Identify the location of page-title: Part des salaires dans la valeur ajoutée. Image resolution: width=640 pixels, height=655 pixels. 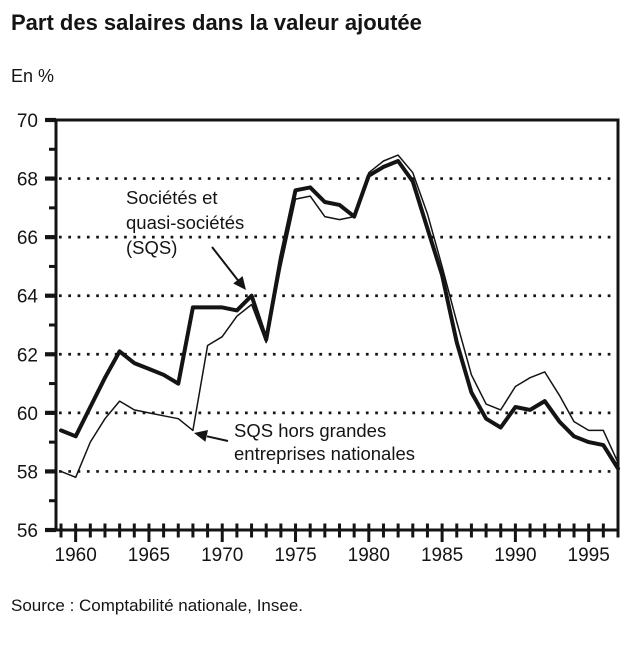
(216, 22).